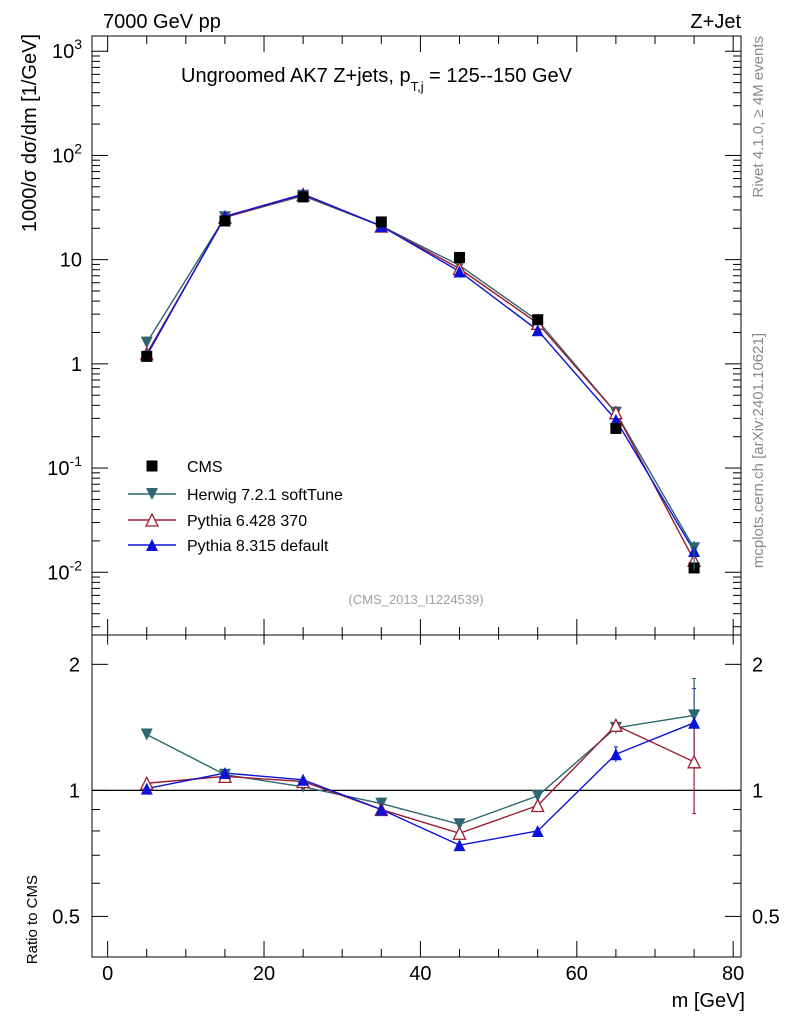 The image size is (786, 1024). I want to click on header-left: 7000 GeV pp, so click(162, 22).